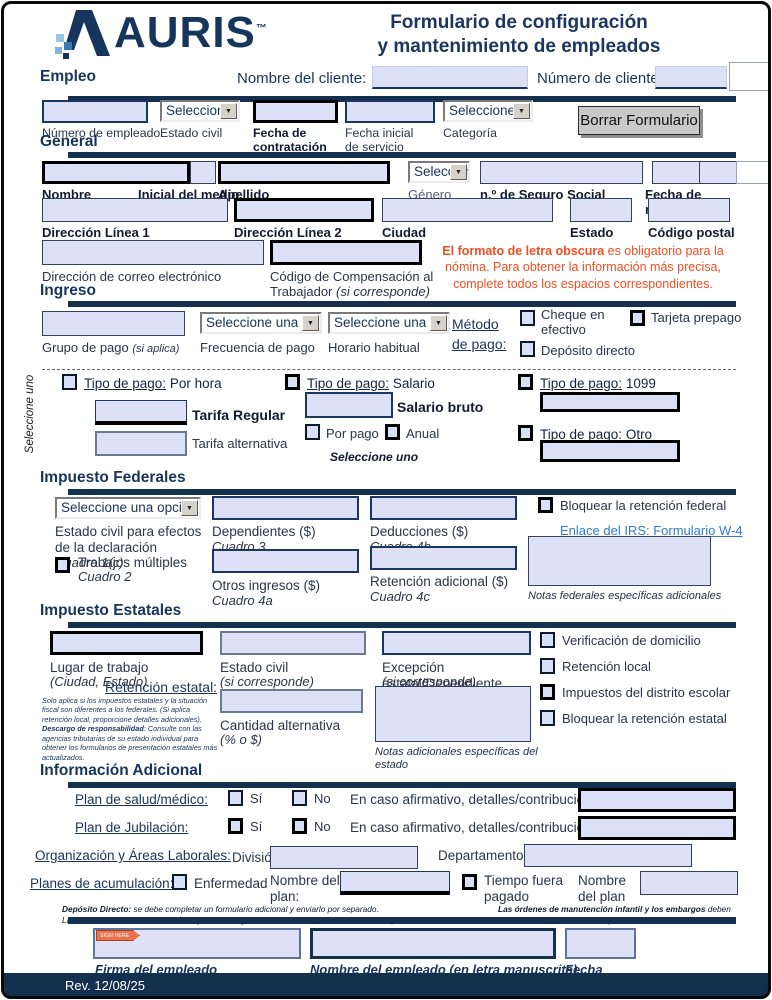 The height and width of the screenshot is (1000, 772). Describe the element at coordinates (395, 883) in the screenshot. I see `plan-name1-input` at that location.